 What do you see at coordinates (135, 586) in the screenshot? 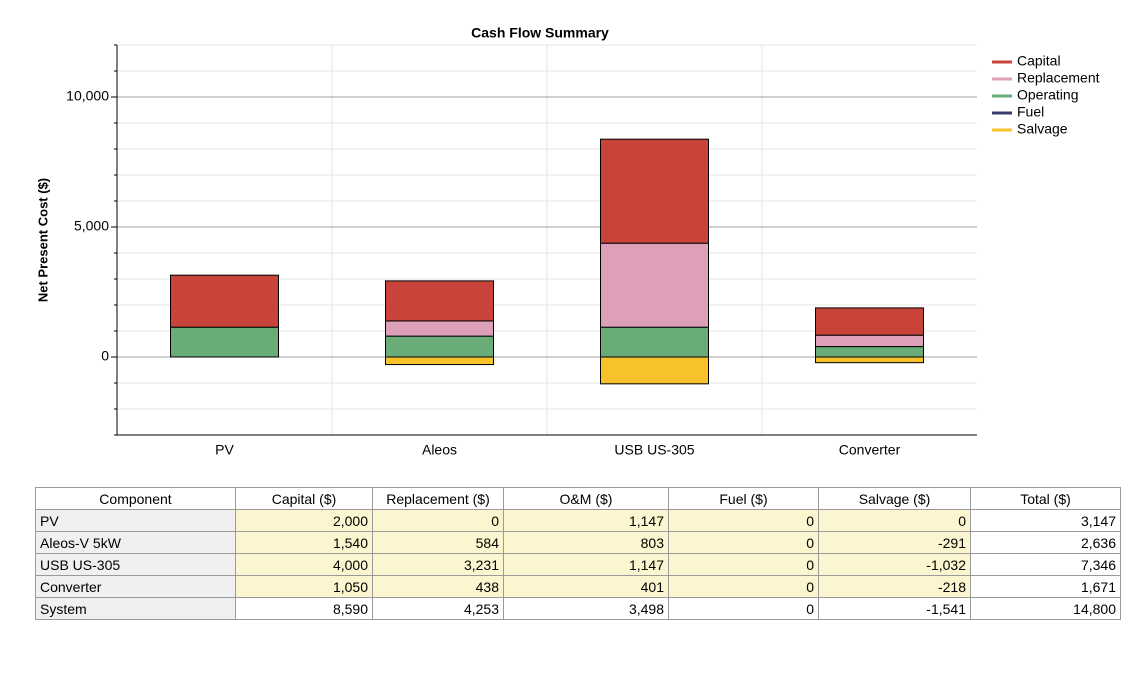
I see `table-cell: Converter` at bounding box center [135, 586].